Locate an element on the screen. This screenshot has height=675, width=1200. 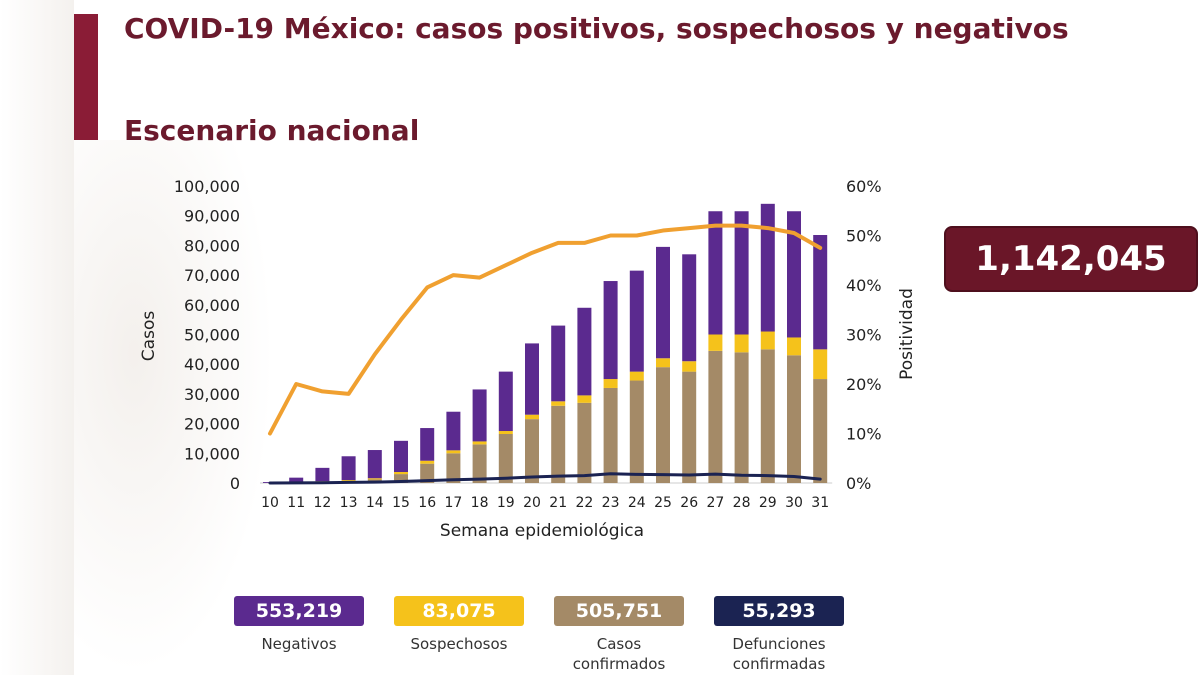
x-tick-label: 28 is located at coordinates (742, 503).